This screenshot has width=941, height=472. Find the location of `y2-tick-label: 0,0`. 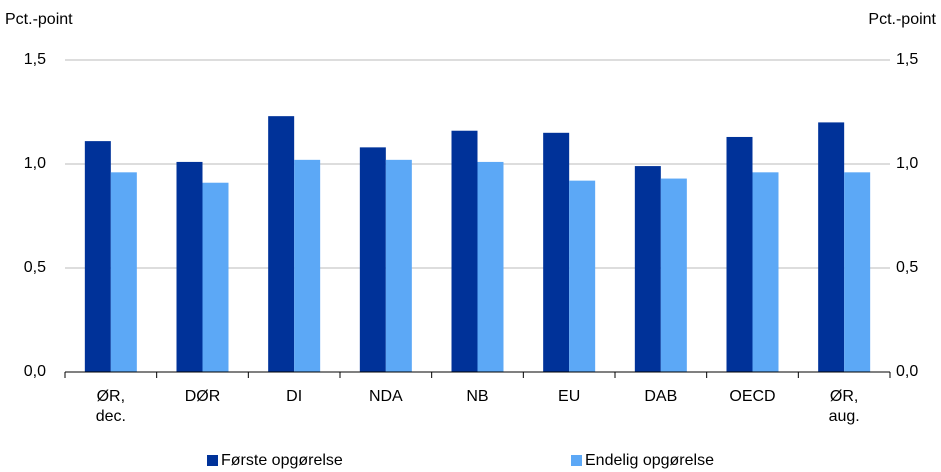

y2-tick-label: 0,0 is located at coordinates (907, 371).